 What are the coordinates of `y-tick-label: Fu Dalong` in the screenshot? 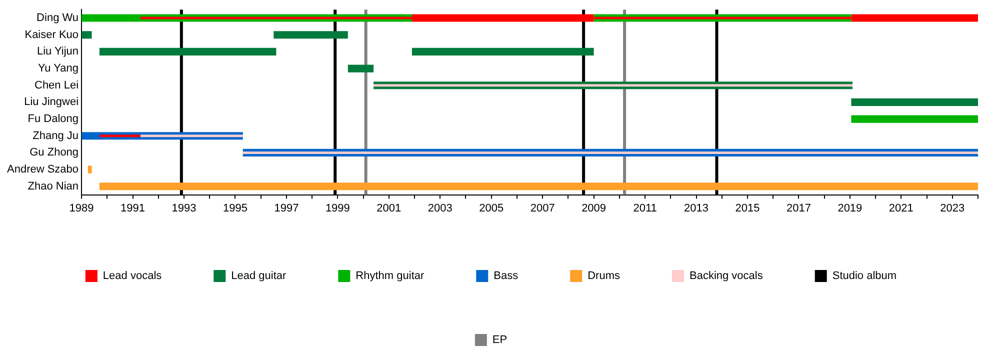 It's located at (53, 119).